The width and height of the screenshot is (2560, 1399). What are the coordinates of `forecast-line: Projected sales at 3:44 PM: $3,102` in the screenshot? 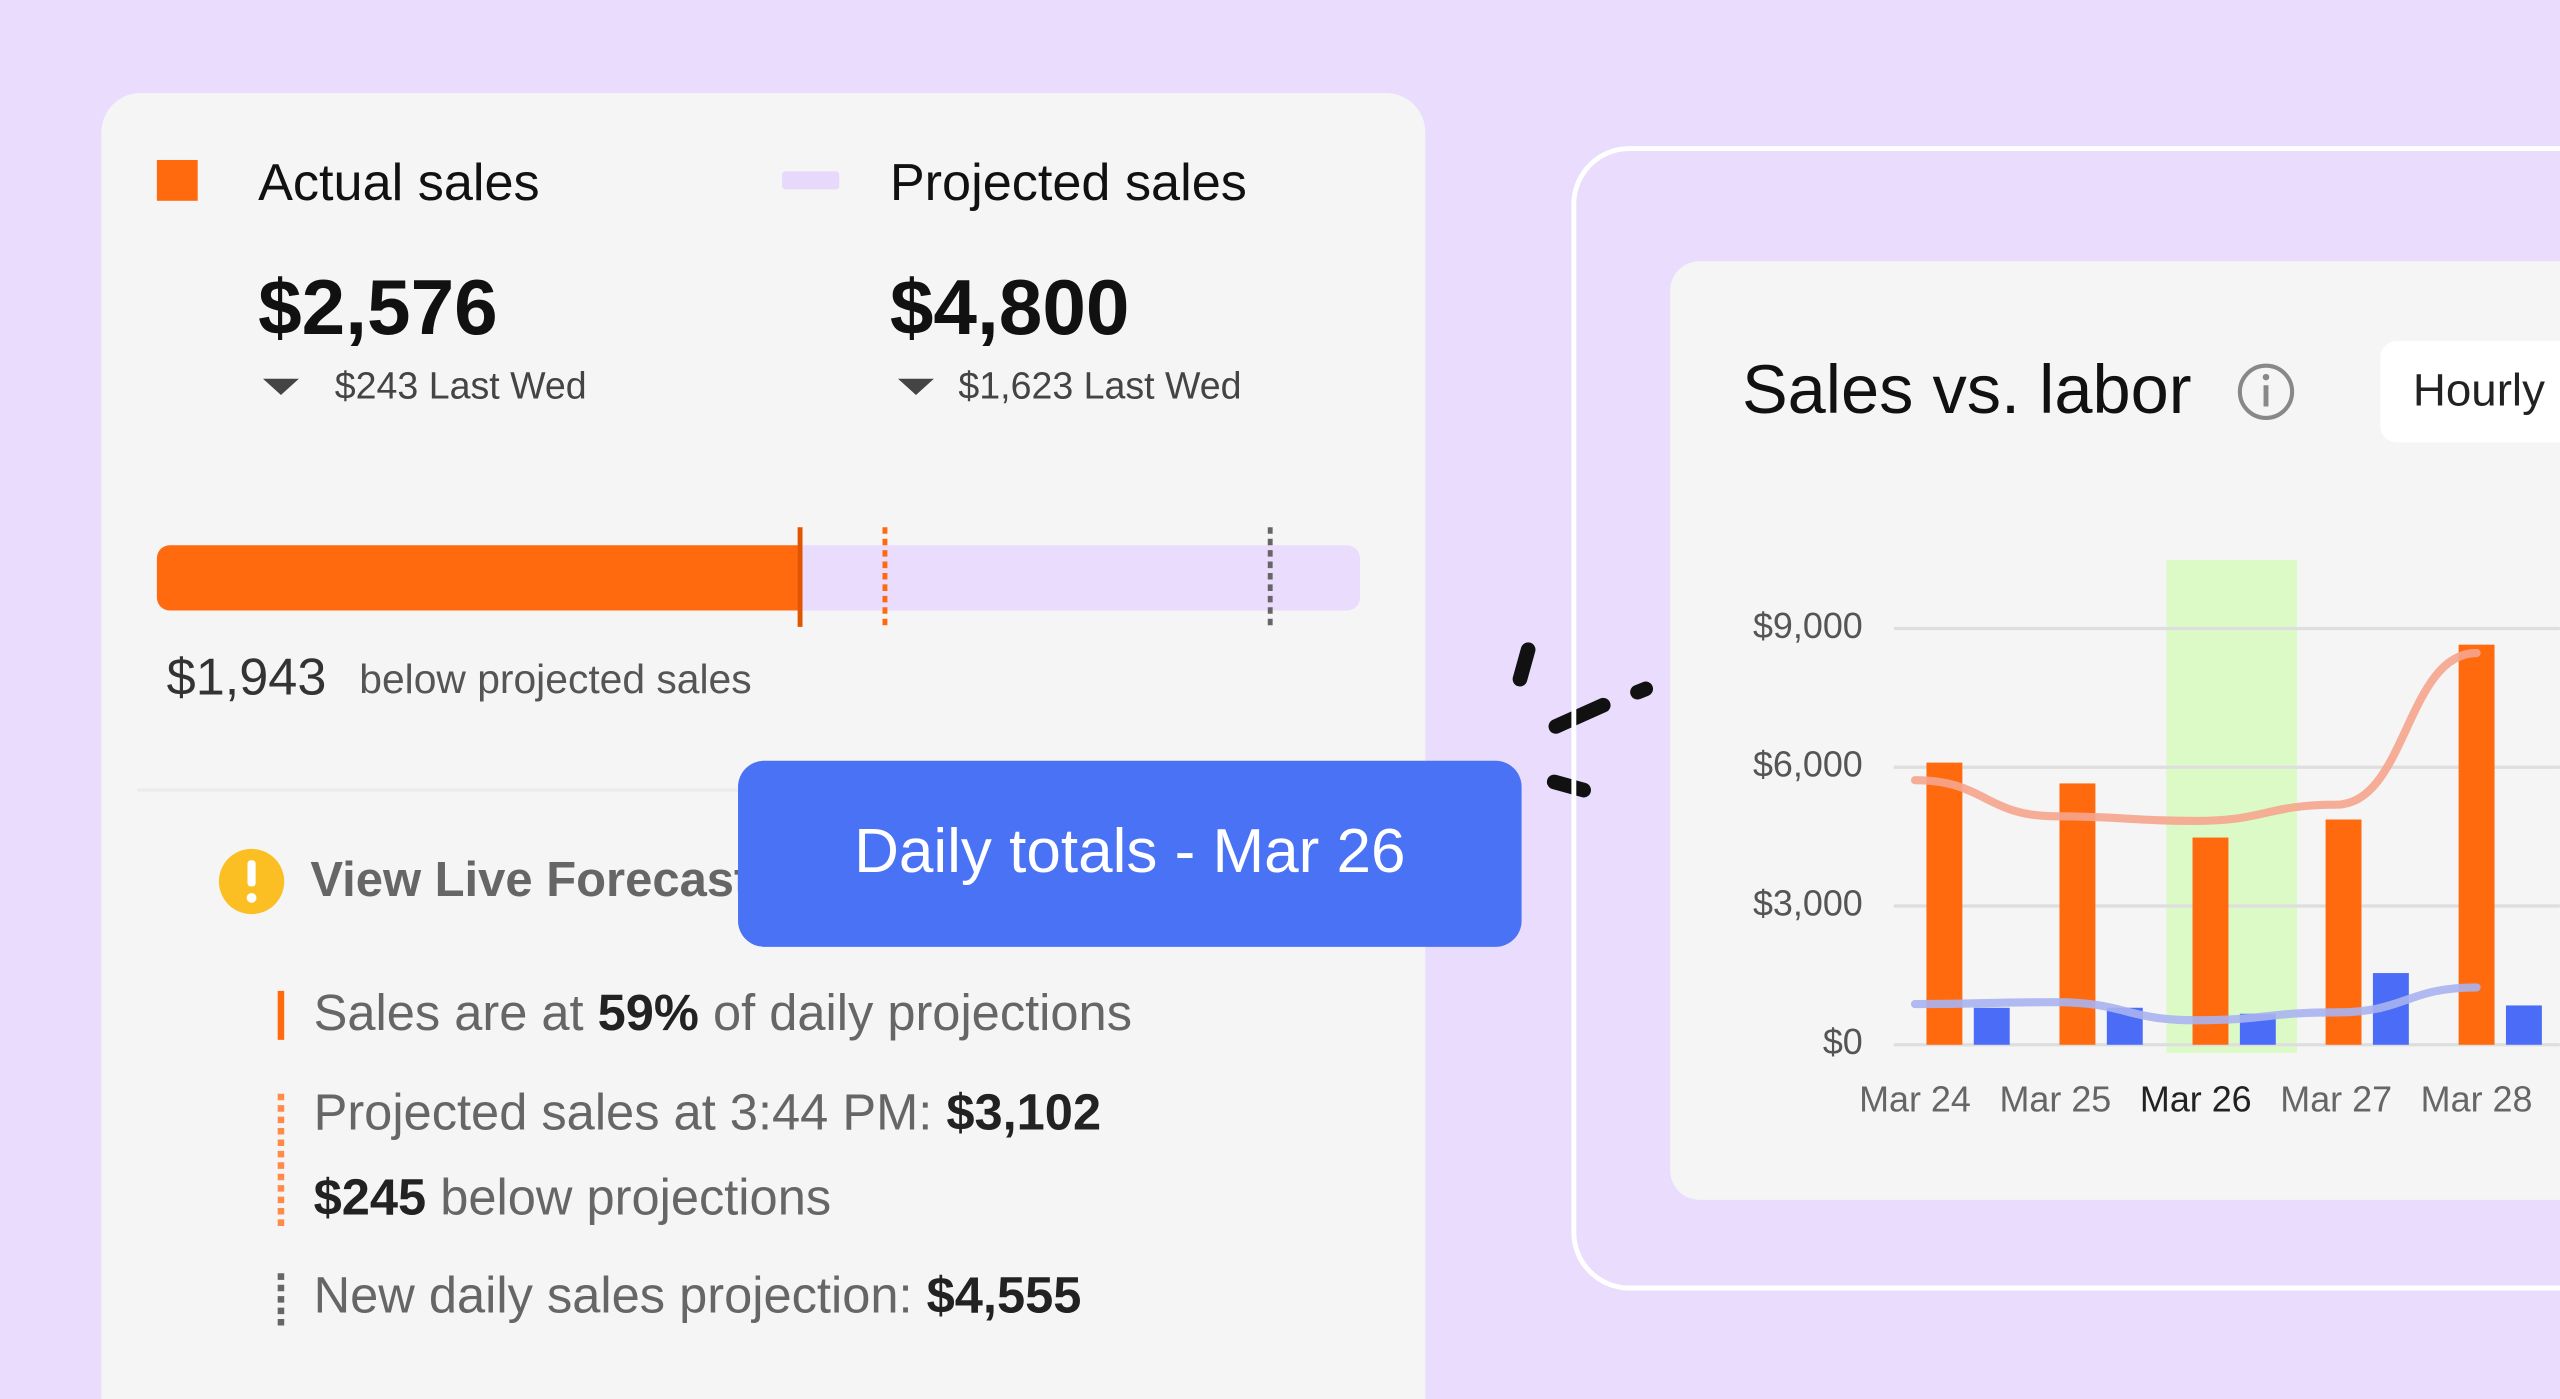 It's located at (707, 1112).